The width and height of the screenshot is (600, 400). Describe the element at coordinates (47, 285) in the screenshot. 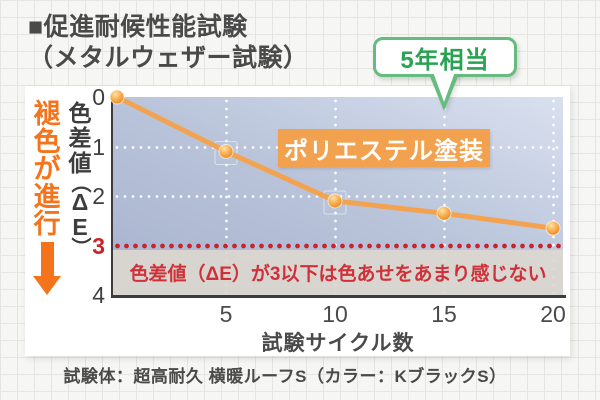

I see `down-arrow-icon-head` at that location.